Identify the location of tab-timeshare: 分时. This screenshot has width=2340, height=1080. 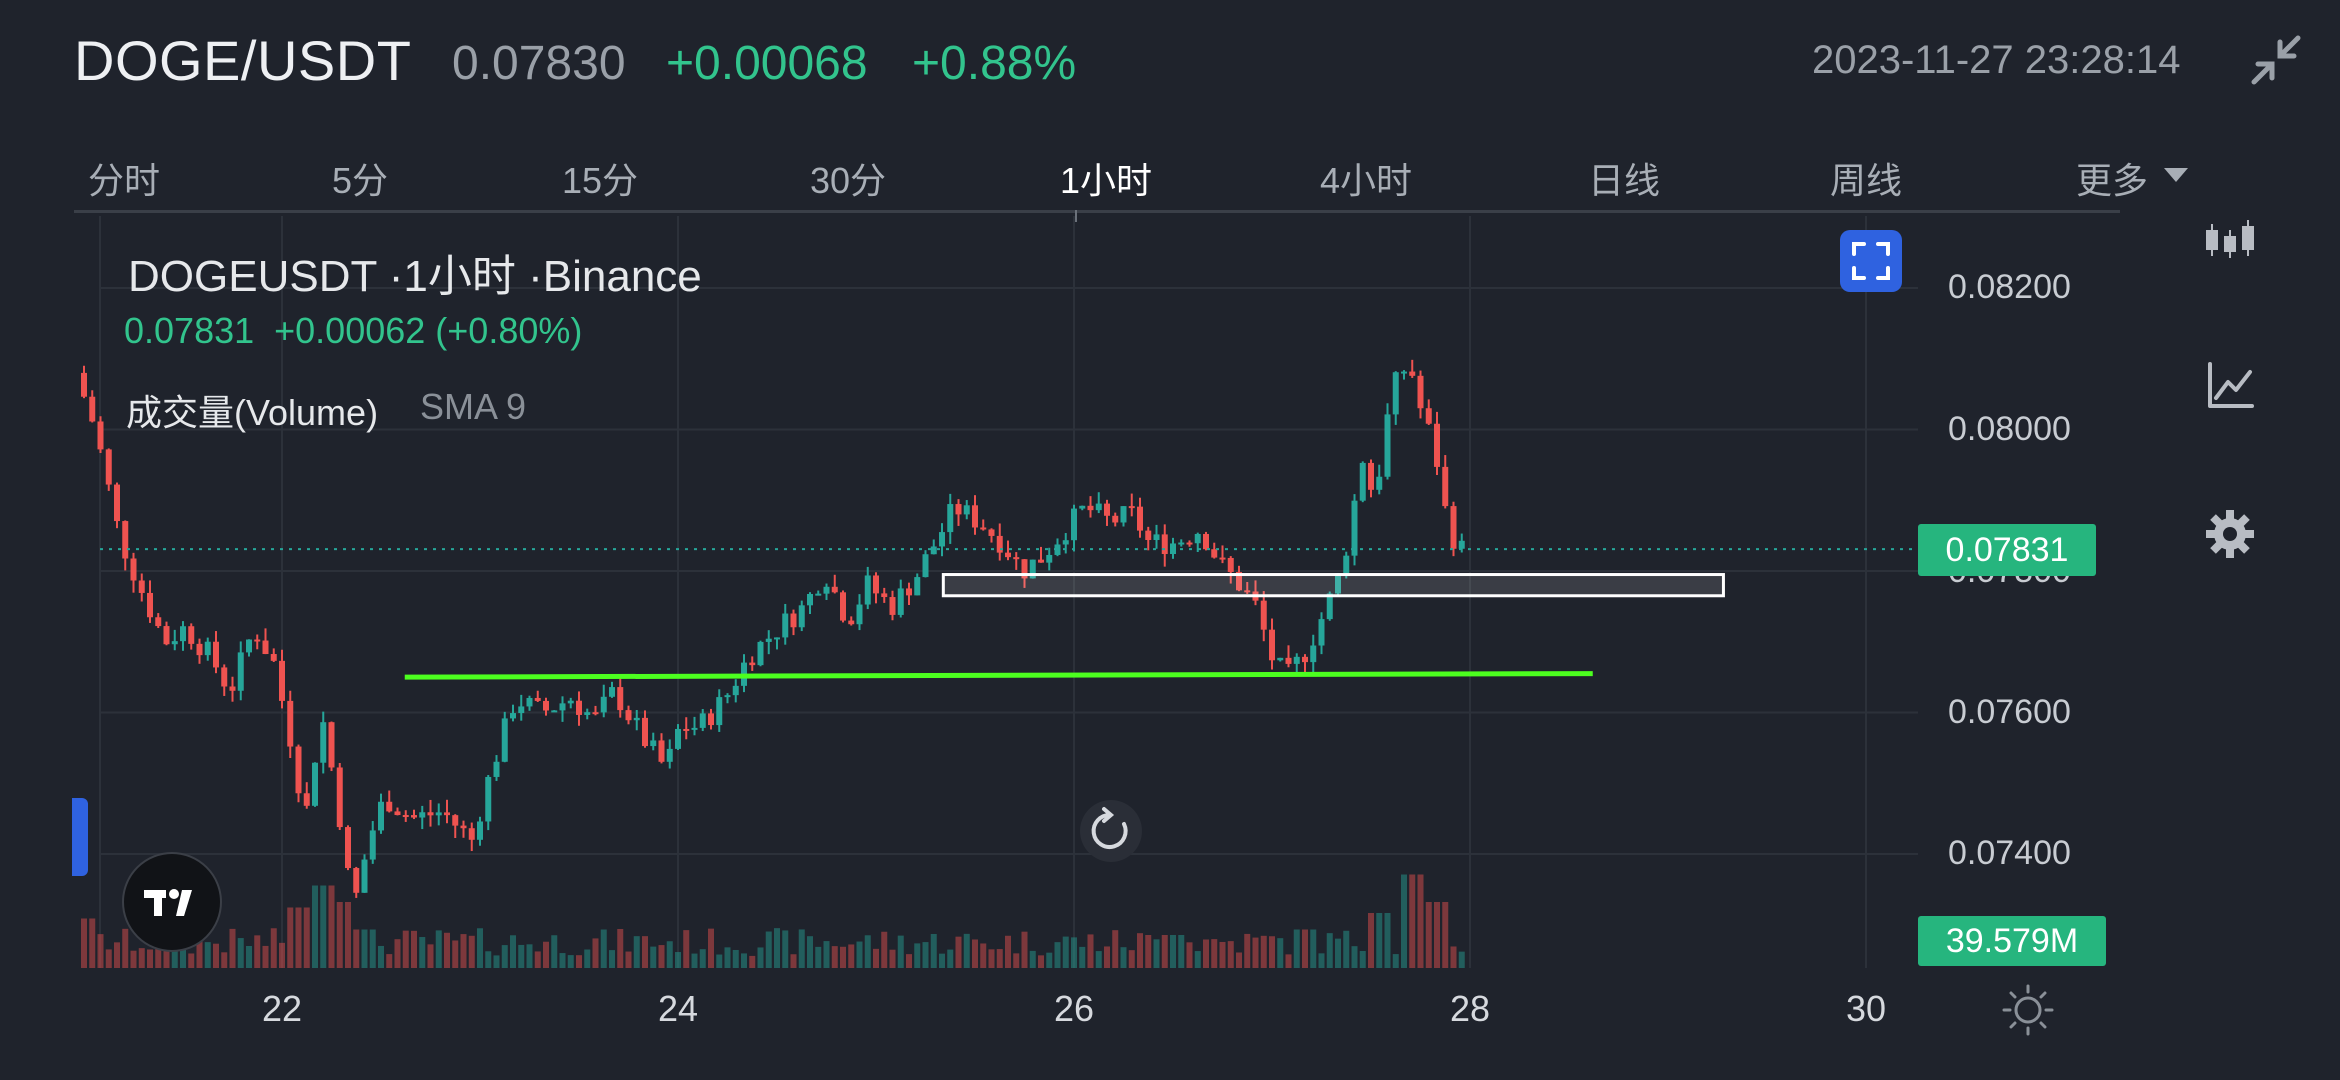
(124, 180).